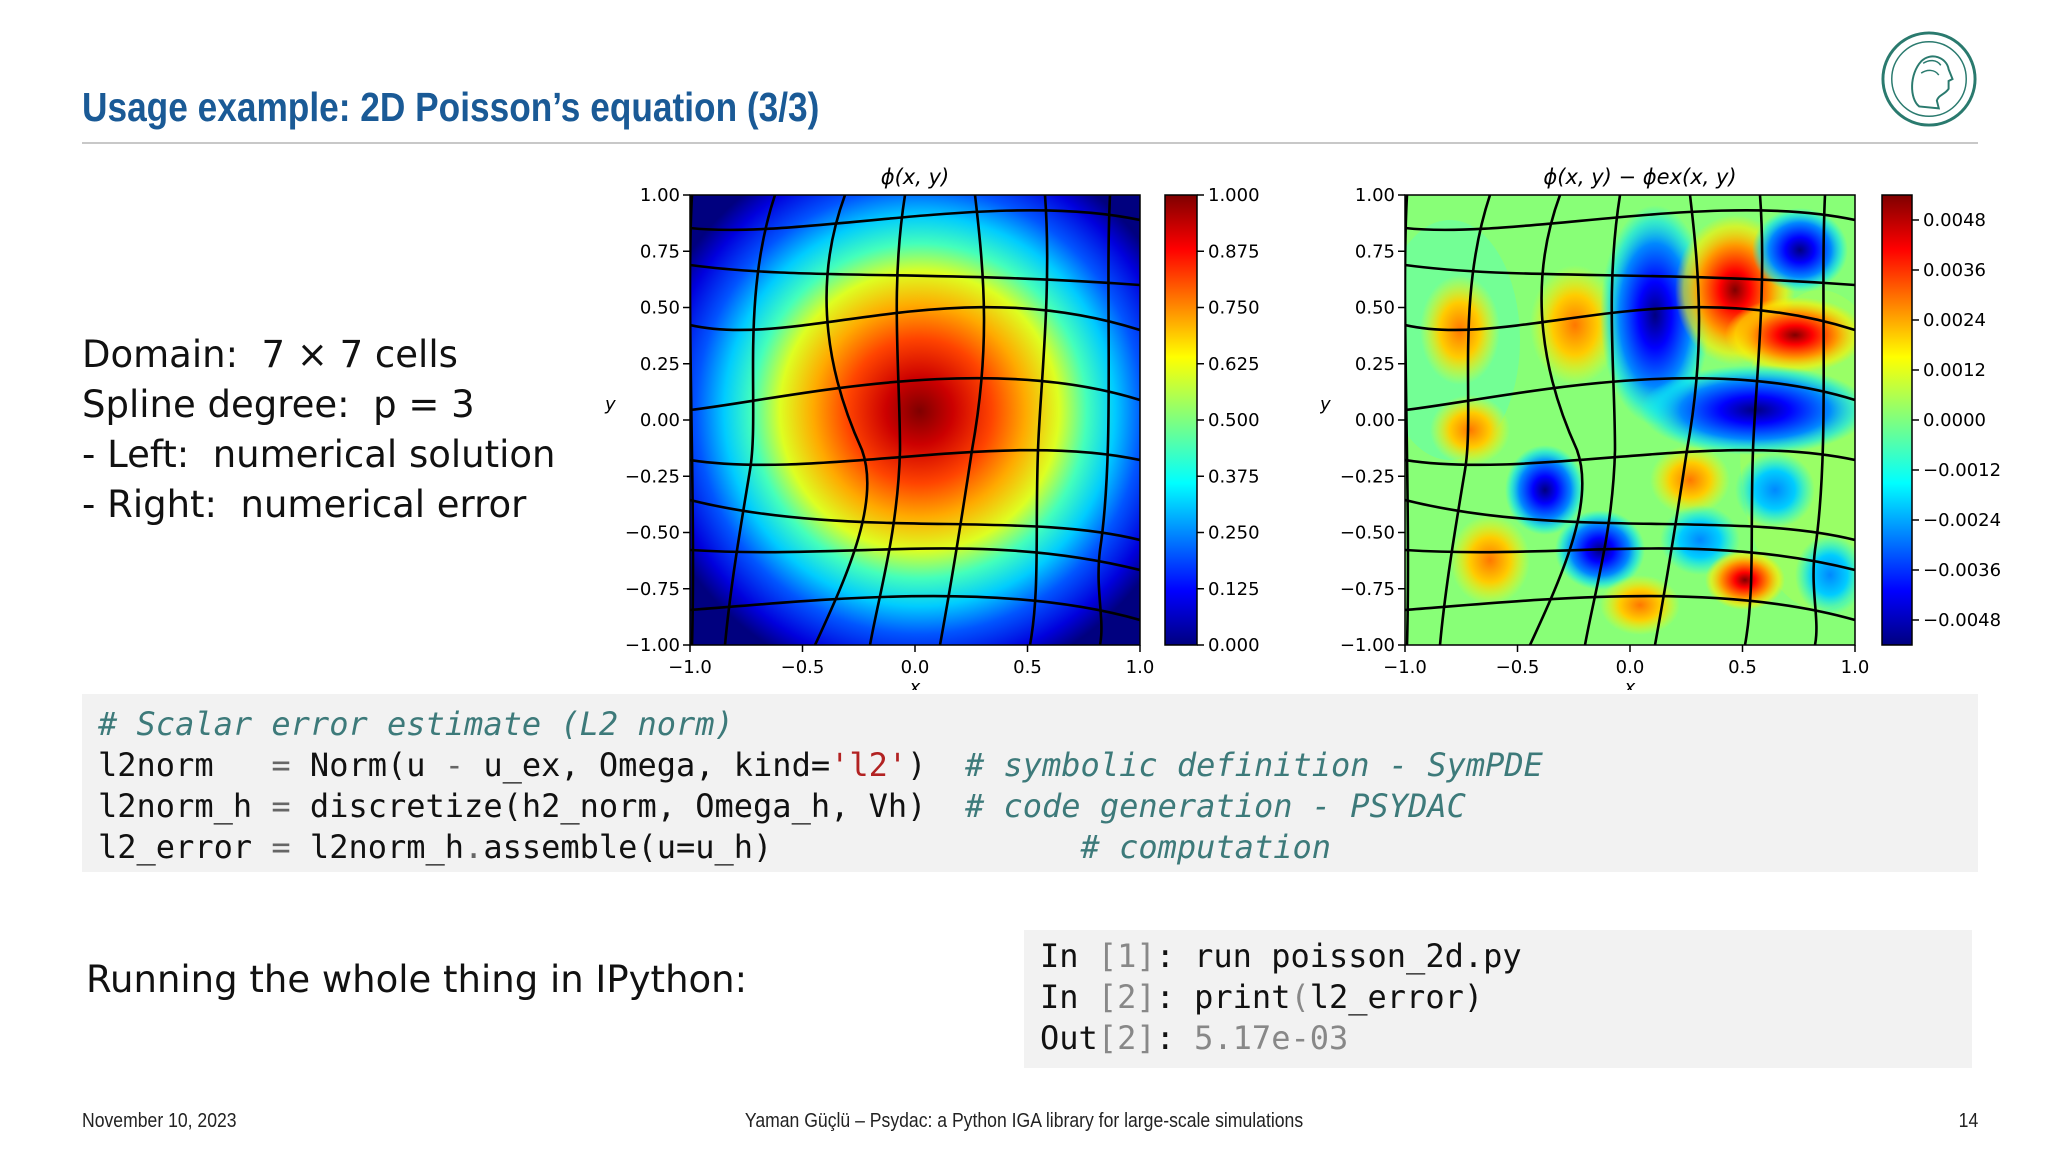  I want to click on colorbar-tick-label: −0.0048, so click(1962, 620).